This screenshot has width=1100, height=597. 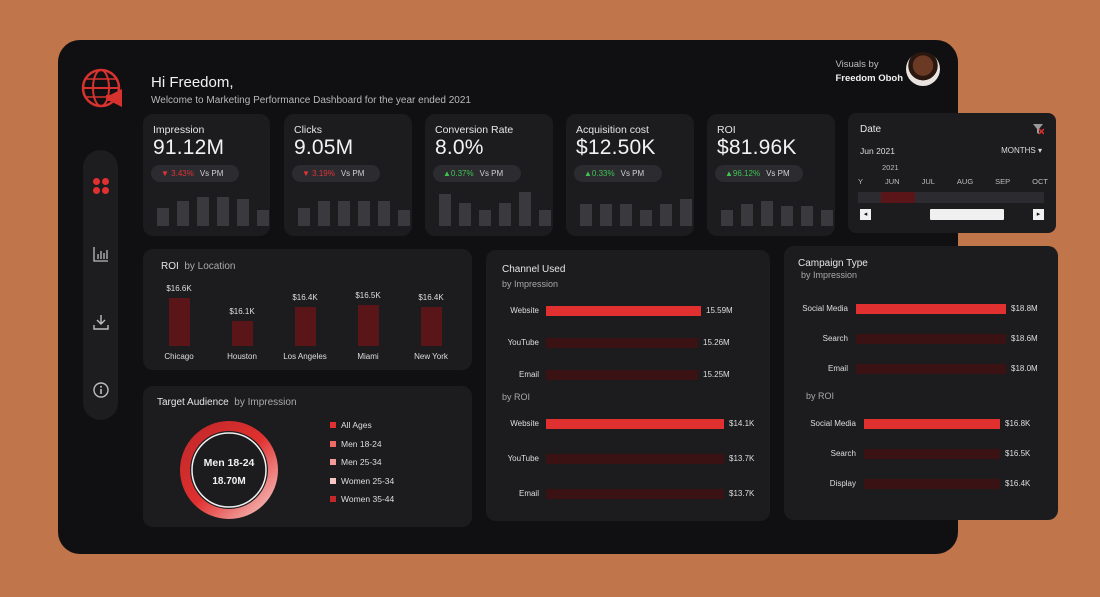 What do you see at coordinates (861, 181) in the screenshot?
I see `month-label: Y` at bounding box center [861, 181].